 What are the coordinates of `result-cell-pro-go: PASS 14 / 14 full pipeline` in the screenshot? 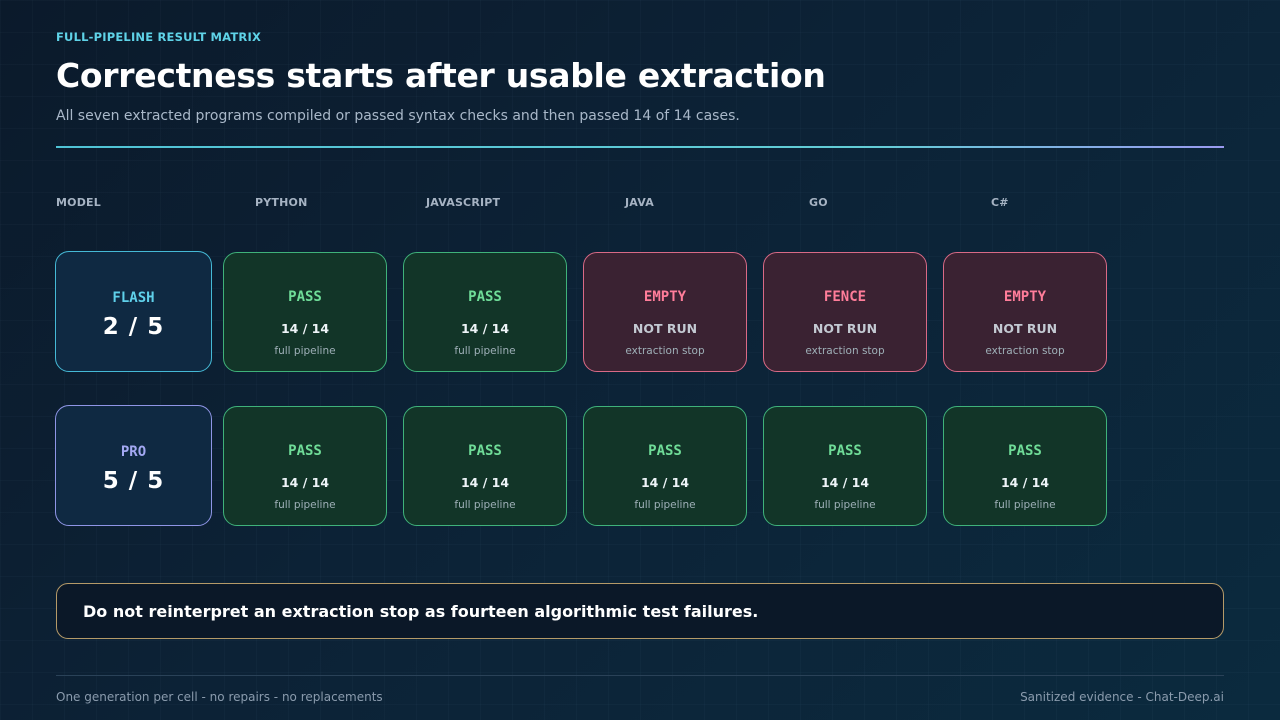 It's located at (845, 466).